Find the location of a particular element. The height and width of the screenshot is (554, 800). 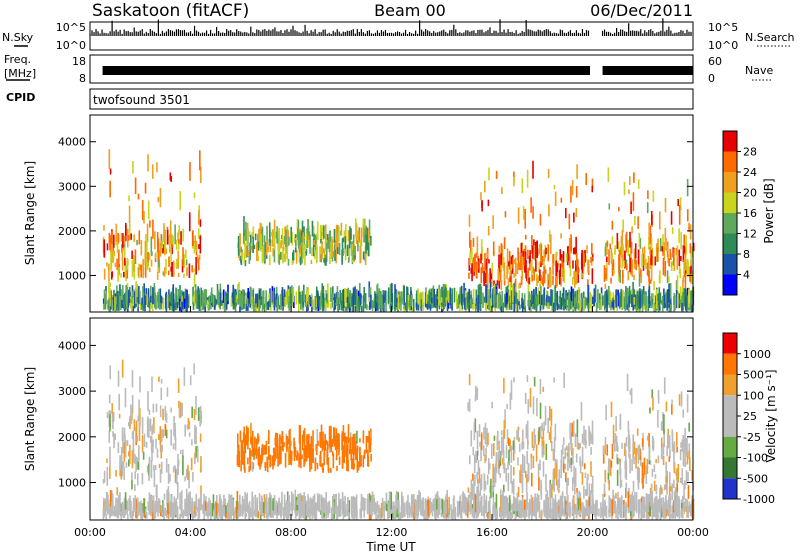

noise-tick-top-right: 10^5 is located at coordinates (723, 27).